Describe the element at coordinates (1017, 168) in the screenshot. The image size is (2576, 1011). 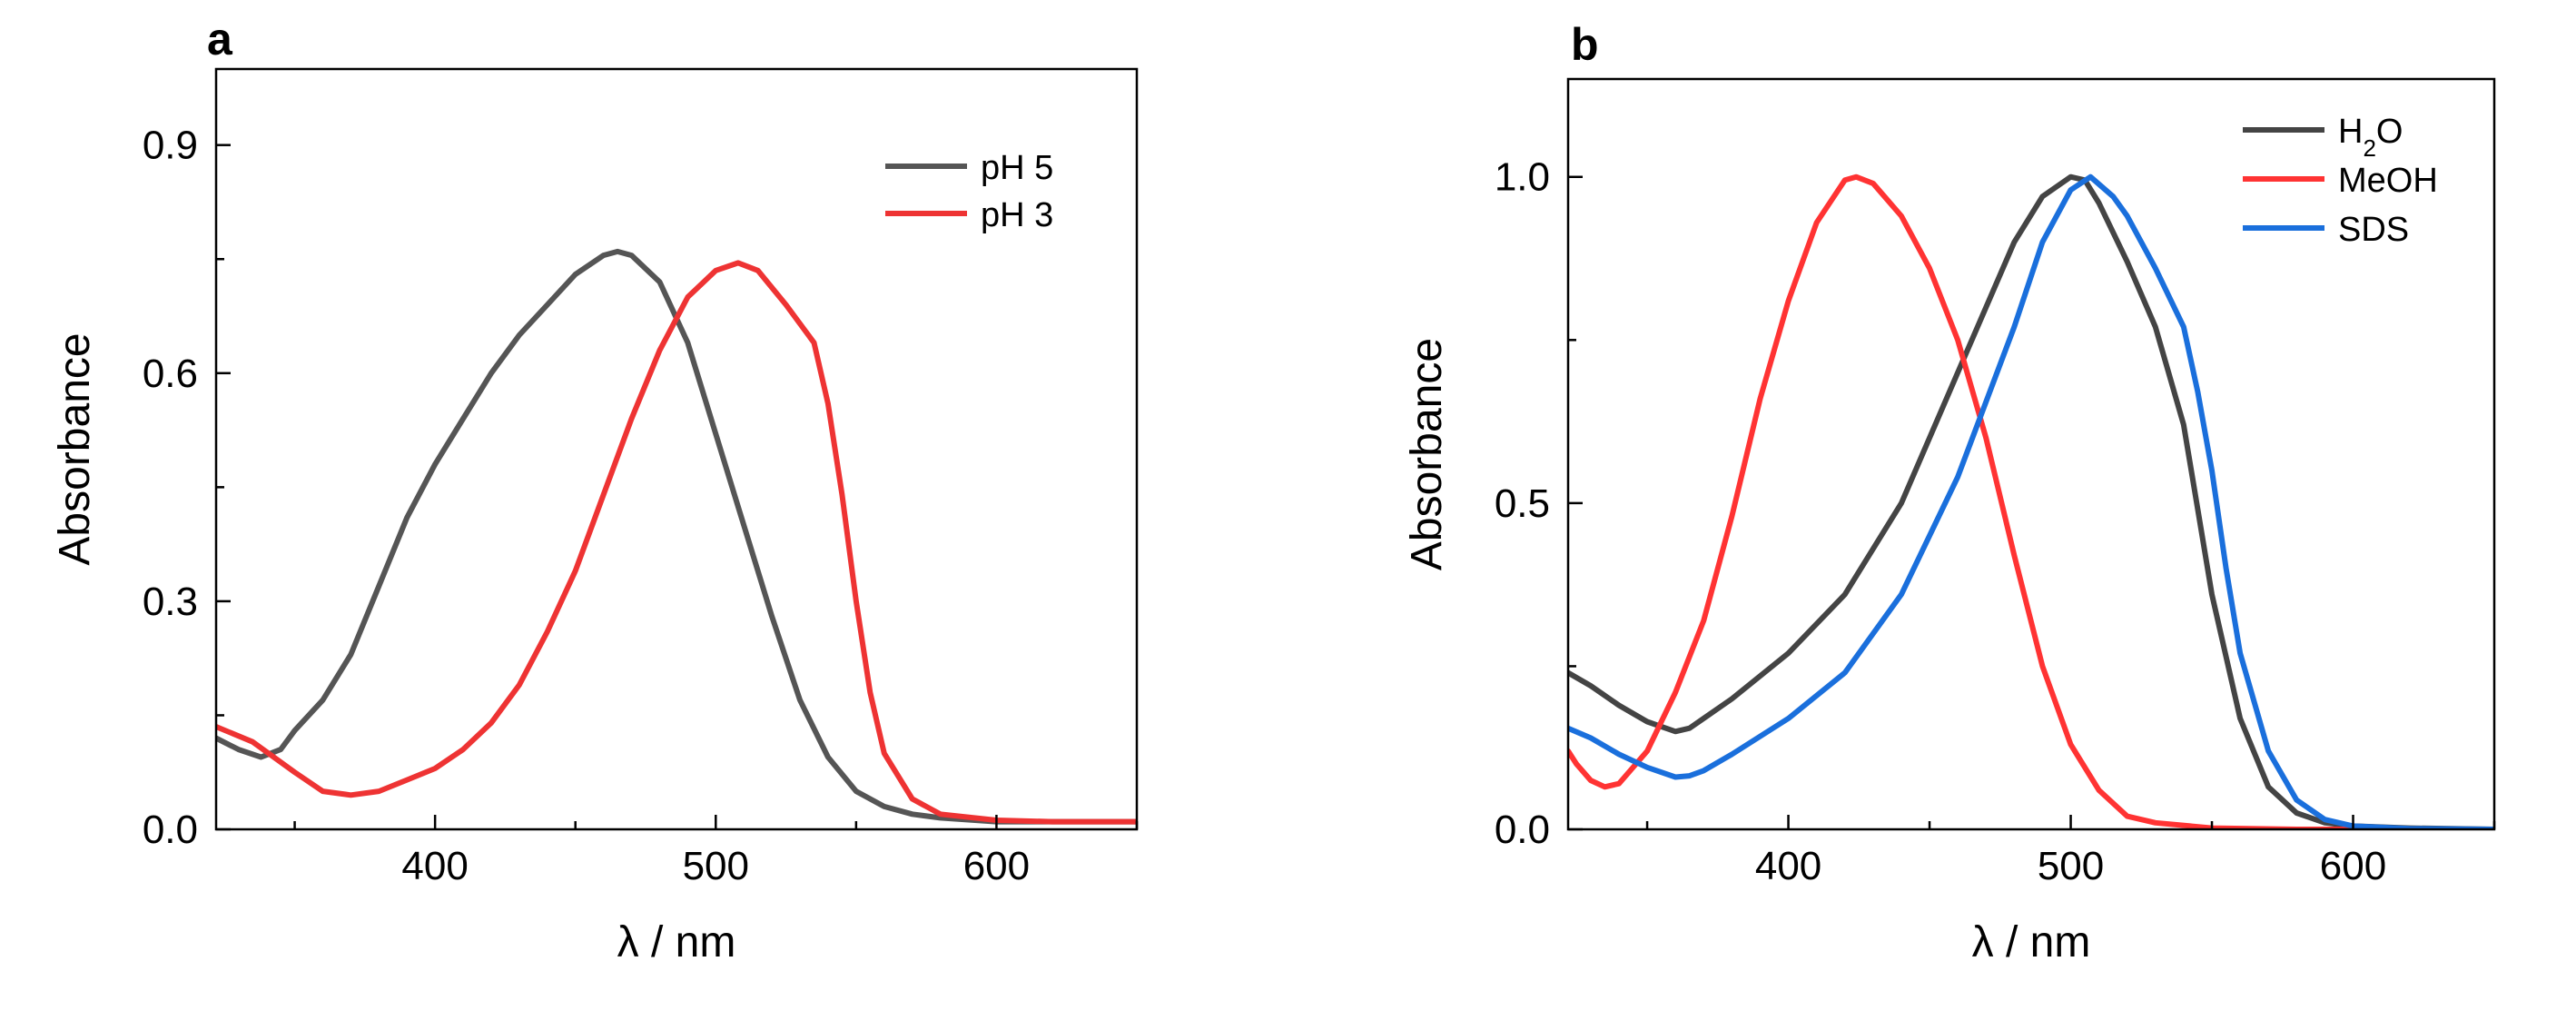
I see `legend-label: pH 5` at that location.